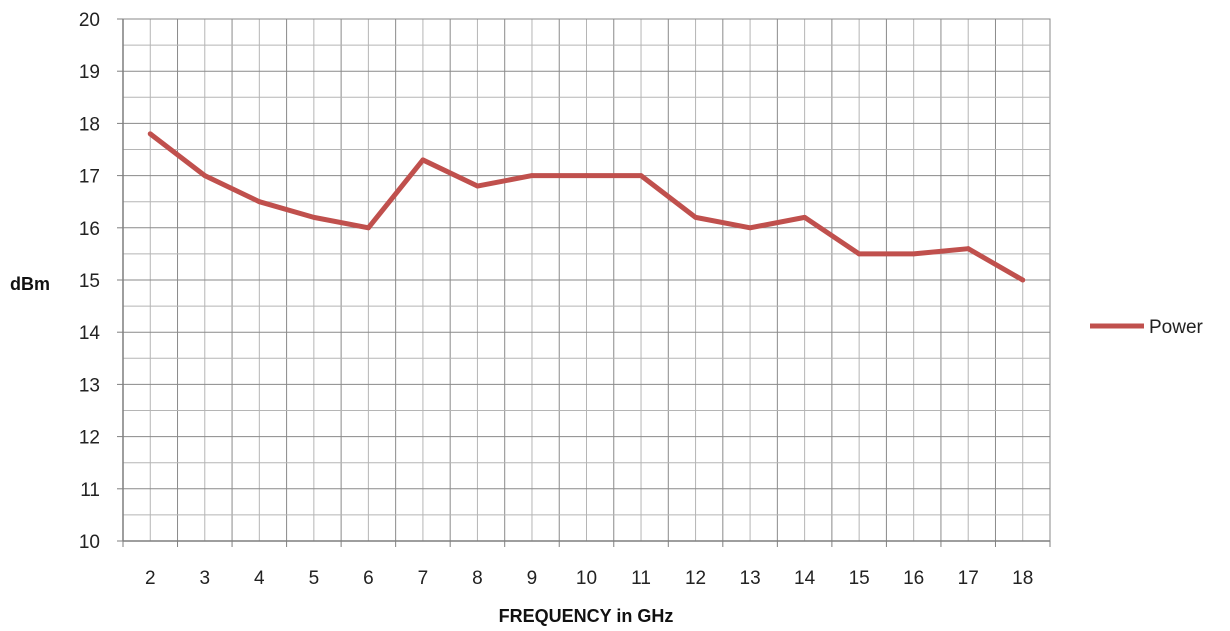 This screenshot has width=1230, height=631. Describe the element at coordinates (89, 281) in the screenshot. I see `y-tick-label: 15` at that location.